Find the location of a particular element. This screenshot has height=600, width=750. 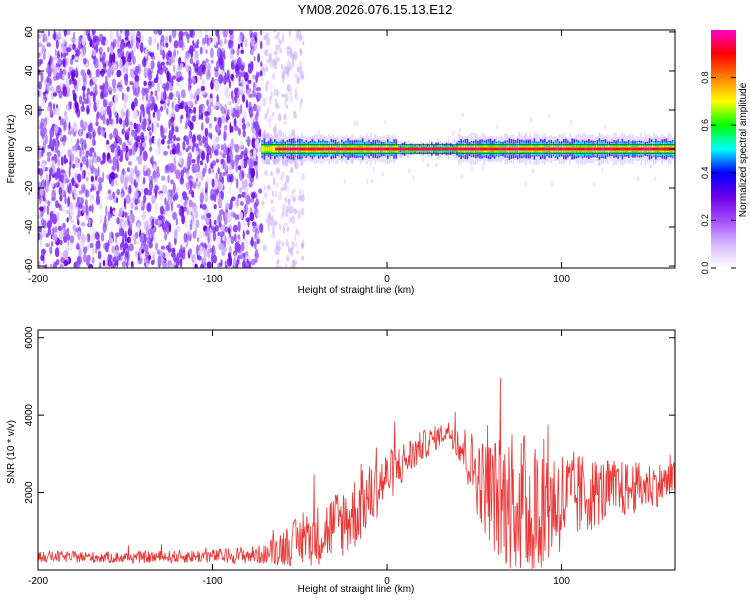

spectrogram-ytick-label: 40 is located at coordinates (29, 71).